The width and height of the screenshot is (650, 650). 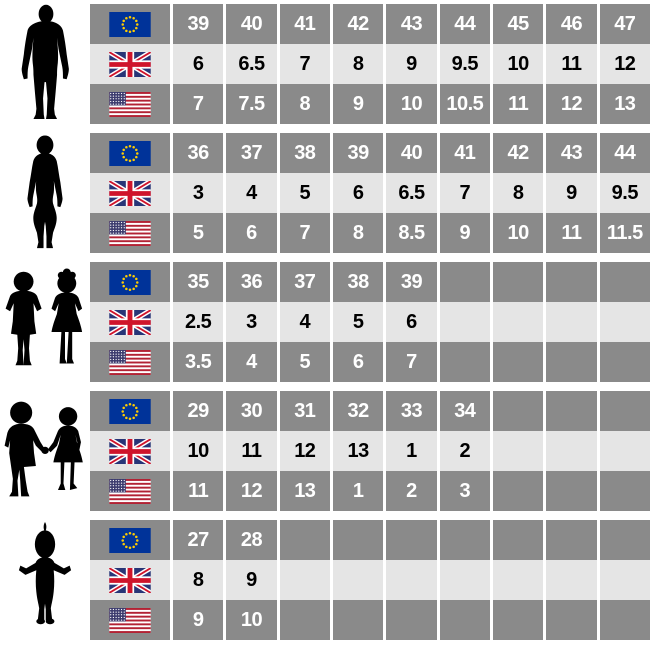 I want to click on size-row-little-kids-us: 11 12 13 1 2 3, so click(x=370, y=491).